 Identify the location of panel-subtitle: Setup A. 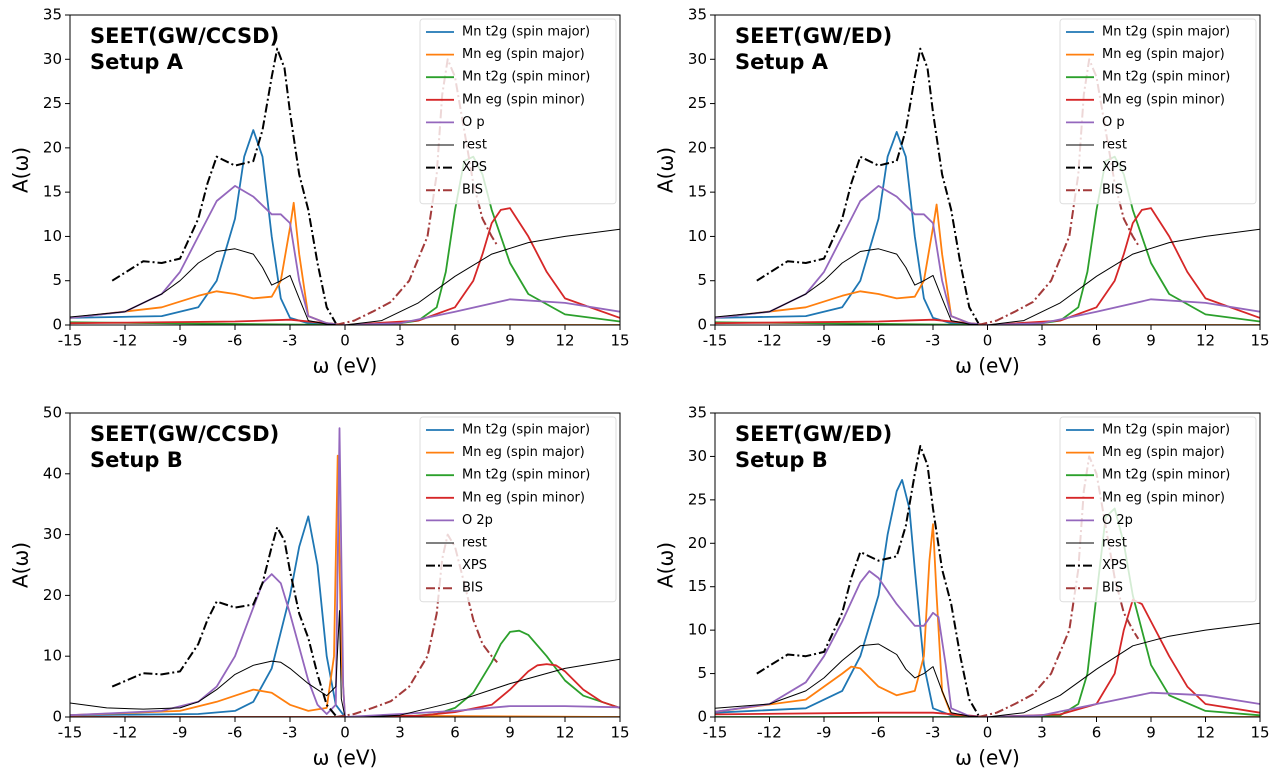
(782, 62).